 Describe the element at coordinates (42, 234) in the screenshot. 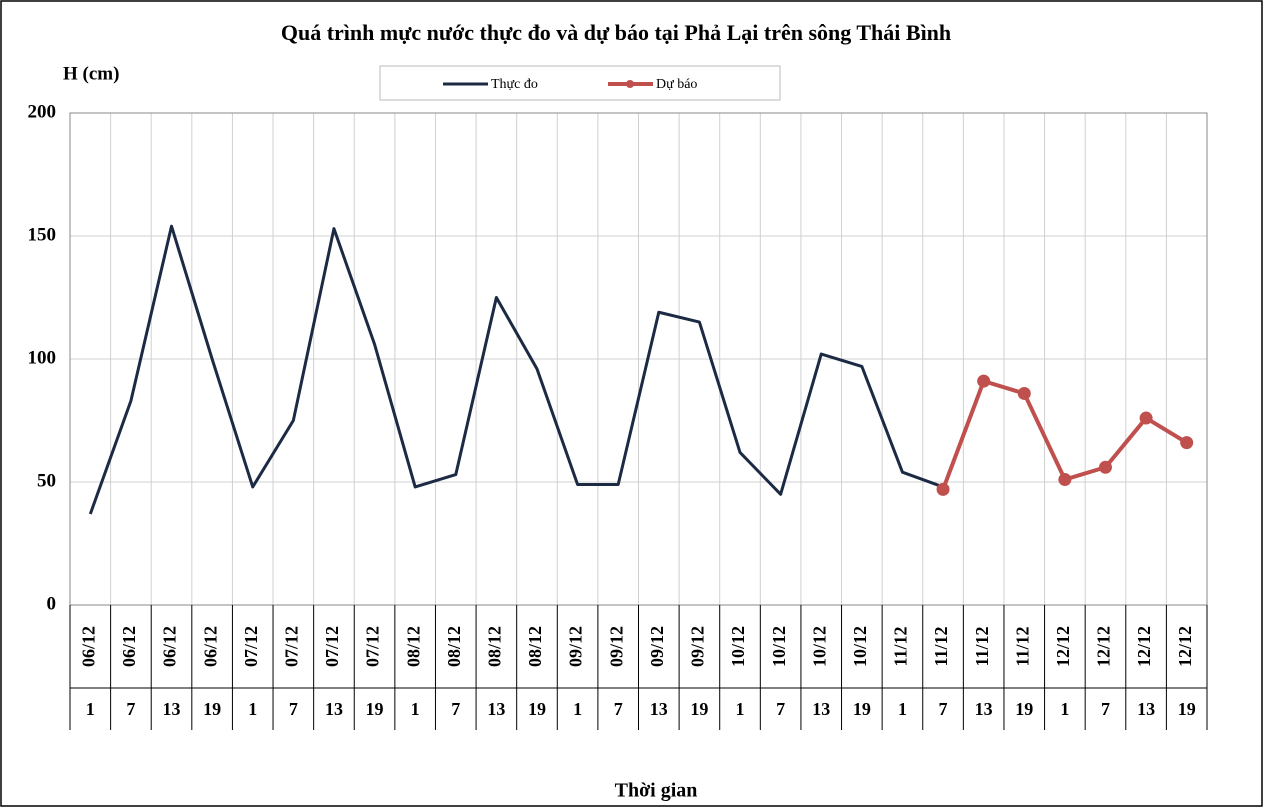

I see `y-tick-label: 150` at that location.